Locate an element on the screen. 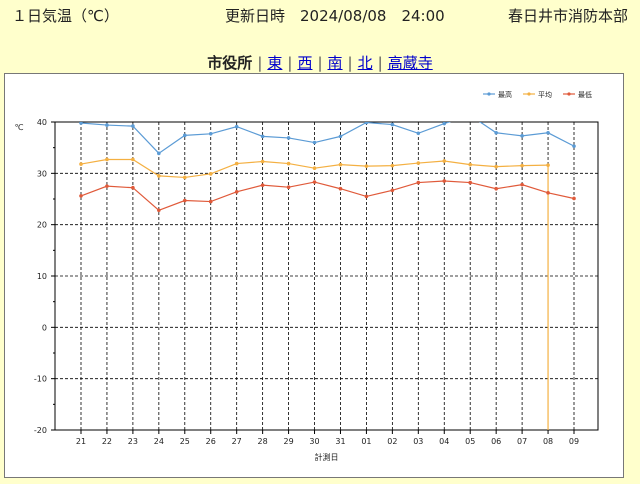 The width and height of the screenshot is (640, 484). x-tick-label: 30 is located at coordinates (314, 441).